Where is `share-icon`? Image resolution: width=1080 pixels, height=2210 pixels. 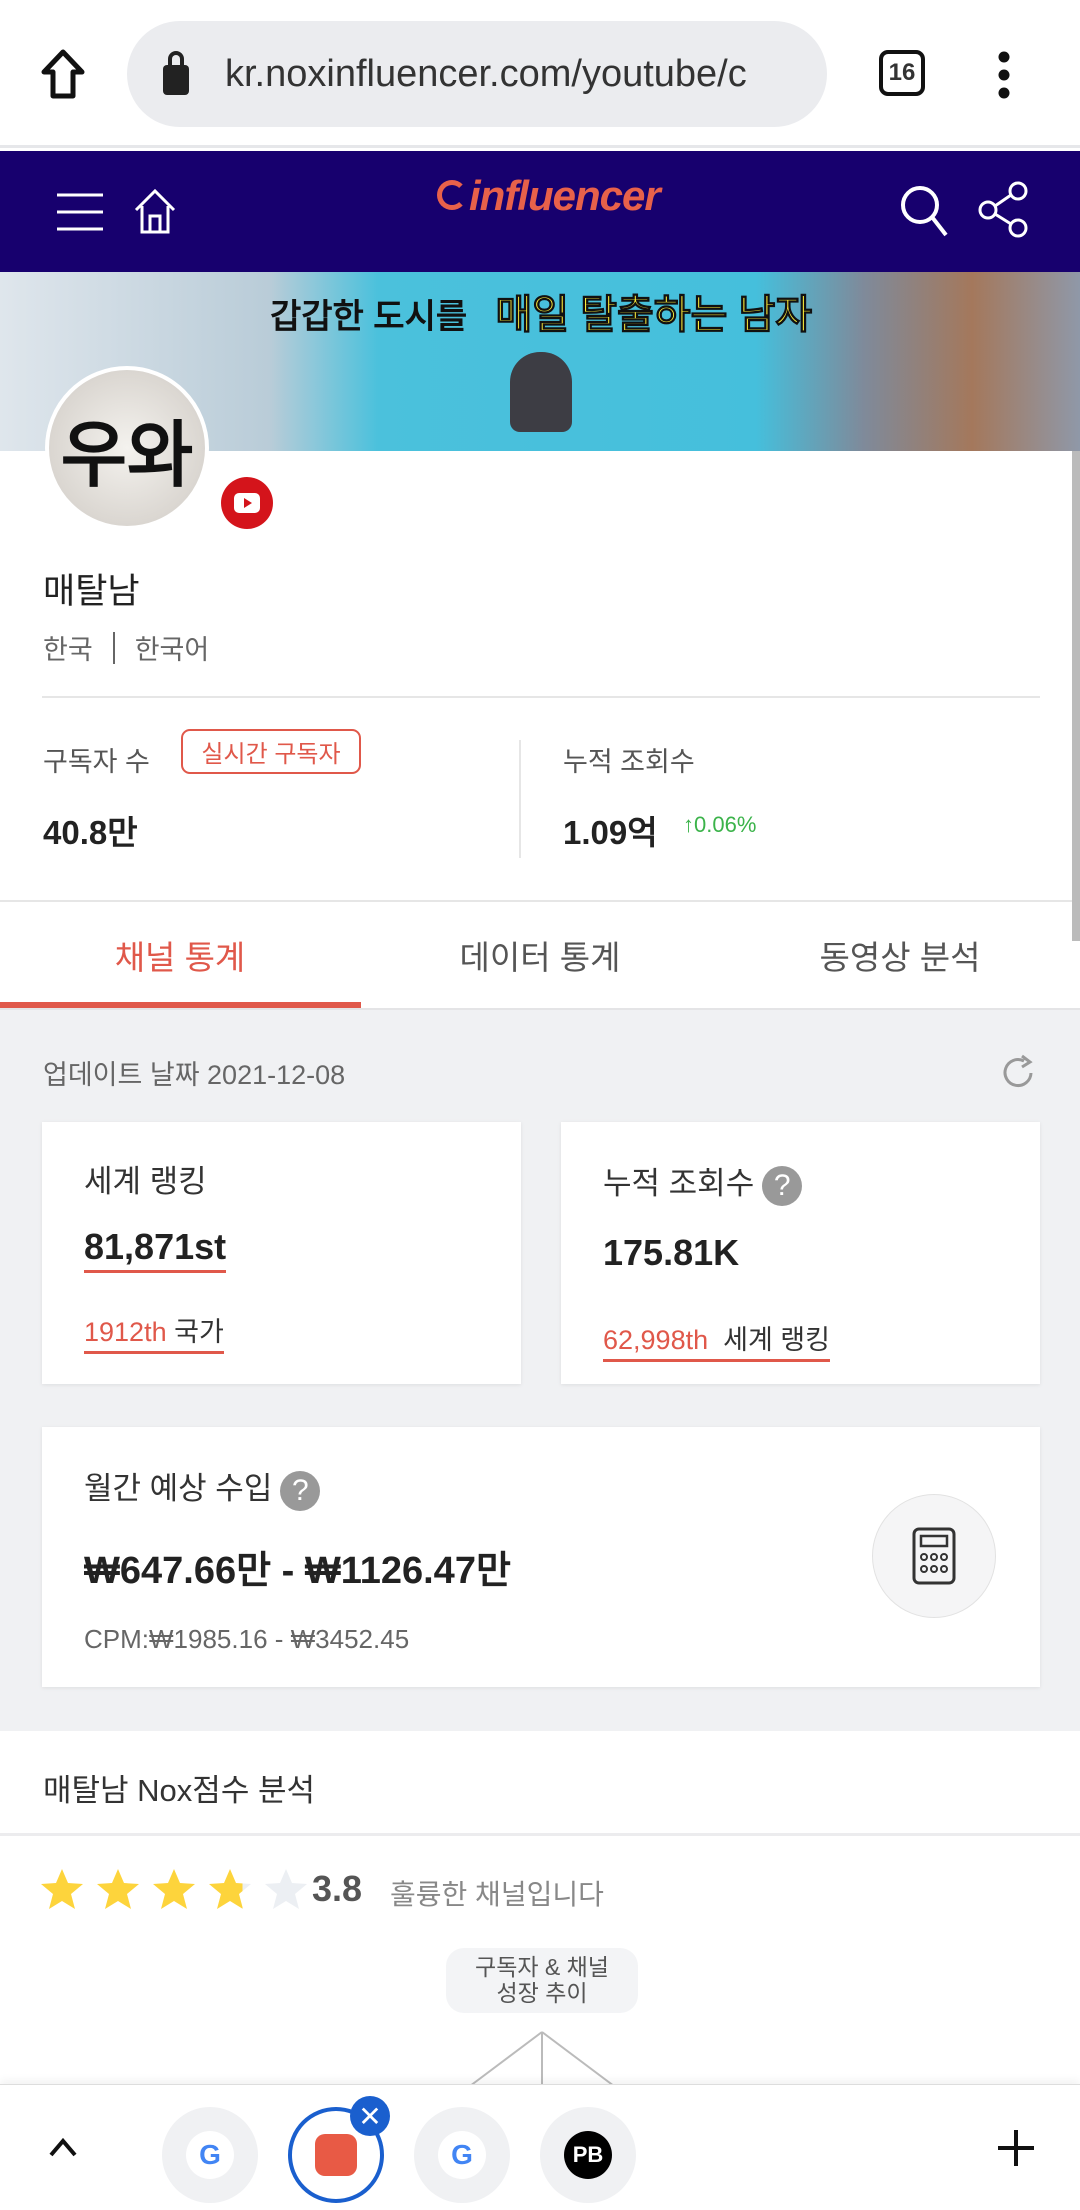 share-icon is located at coordinates (1003, 209).